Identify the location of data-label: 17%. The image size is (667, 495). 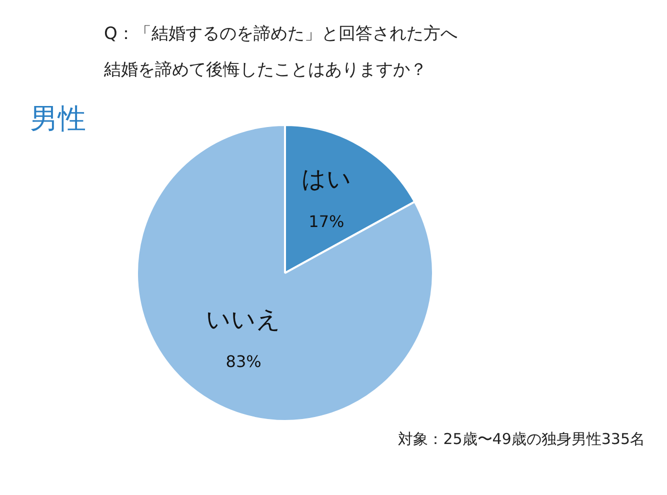
(326, 222).